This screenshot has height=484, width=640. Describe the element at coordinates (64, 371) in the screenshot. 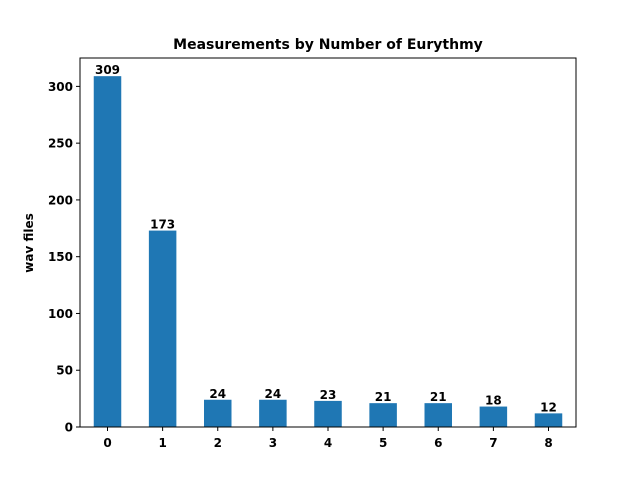

I see `y-tick-label: 50` at that location.